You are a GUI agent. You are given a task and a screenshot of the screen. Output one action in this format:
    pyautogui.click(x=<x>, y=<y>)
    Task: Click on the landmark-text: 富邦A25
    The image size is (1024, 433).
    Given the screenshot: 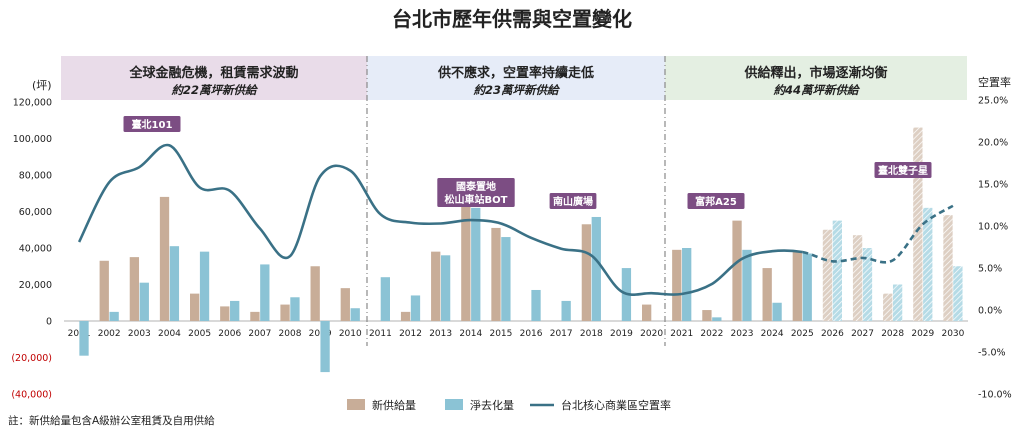 What is the action you would take?
    pyautogui.click(x=716, y=201)
    